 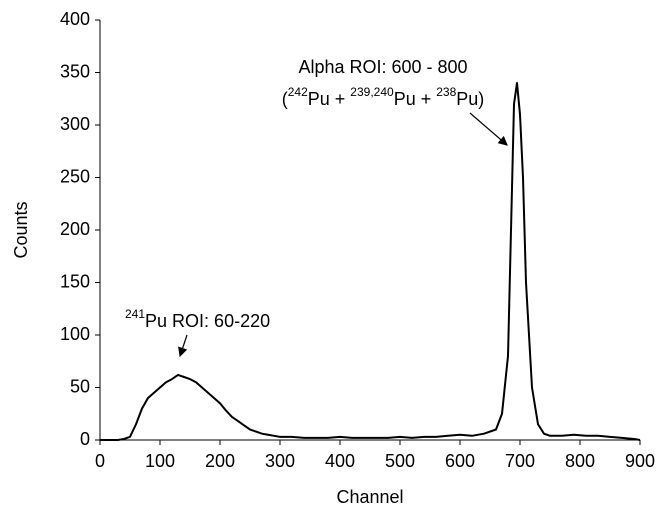 What do you see at coordinates (80, 386) in the screenshot?
I see `y-tick-label: 50` at bounding box center [80, 386].